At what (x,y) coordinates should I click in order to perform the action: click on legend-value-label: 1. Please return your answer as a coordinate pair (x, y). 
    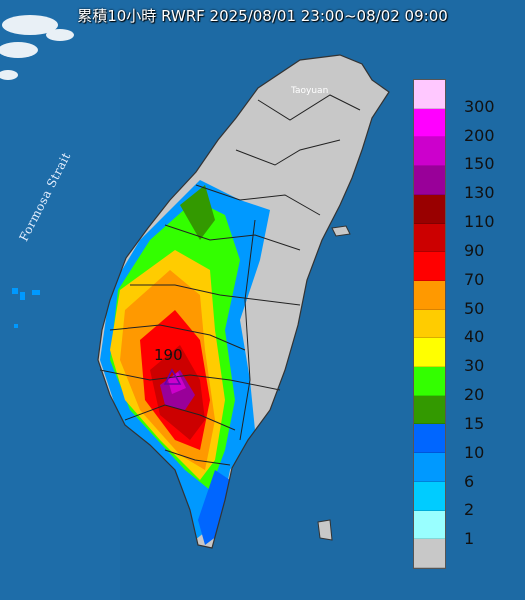
    Looking at the image, I should click on (469, 539).